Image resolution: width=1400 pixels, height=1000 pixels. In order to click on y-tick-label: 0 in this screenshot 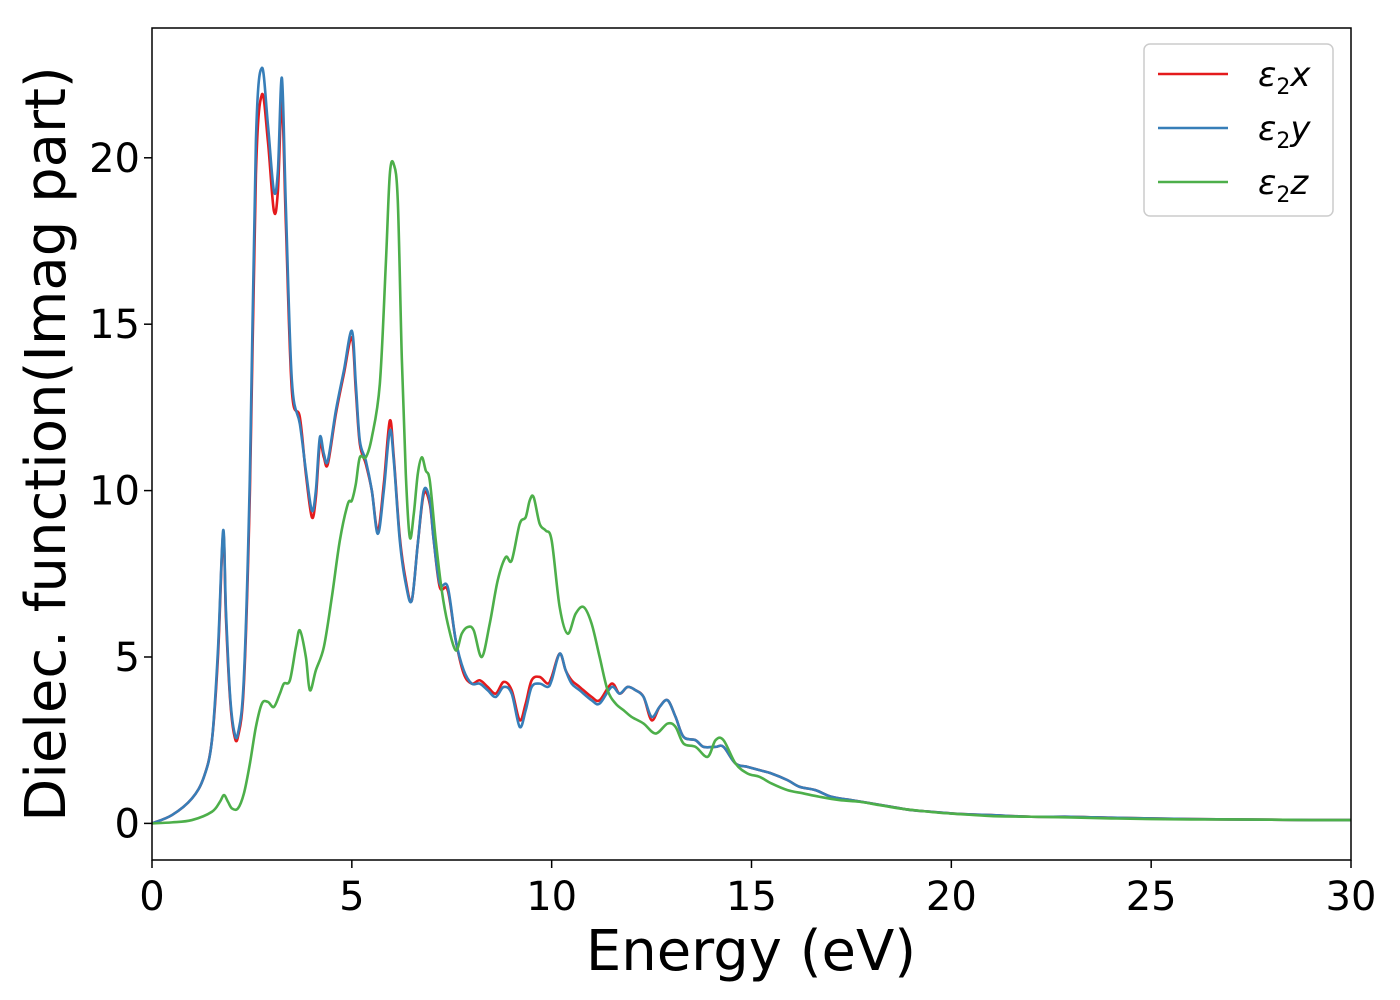, I will do `click(127, 824)`.